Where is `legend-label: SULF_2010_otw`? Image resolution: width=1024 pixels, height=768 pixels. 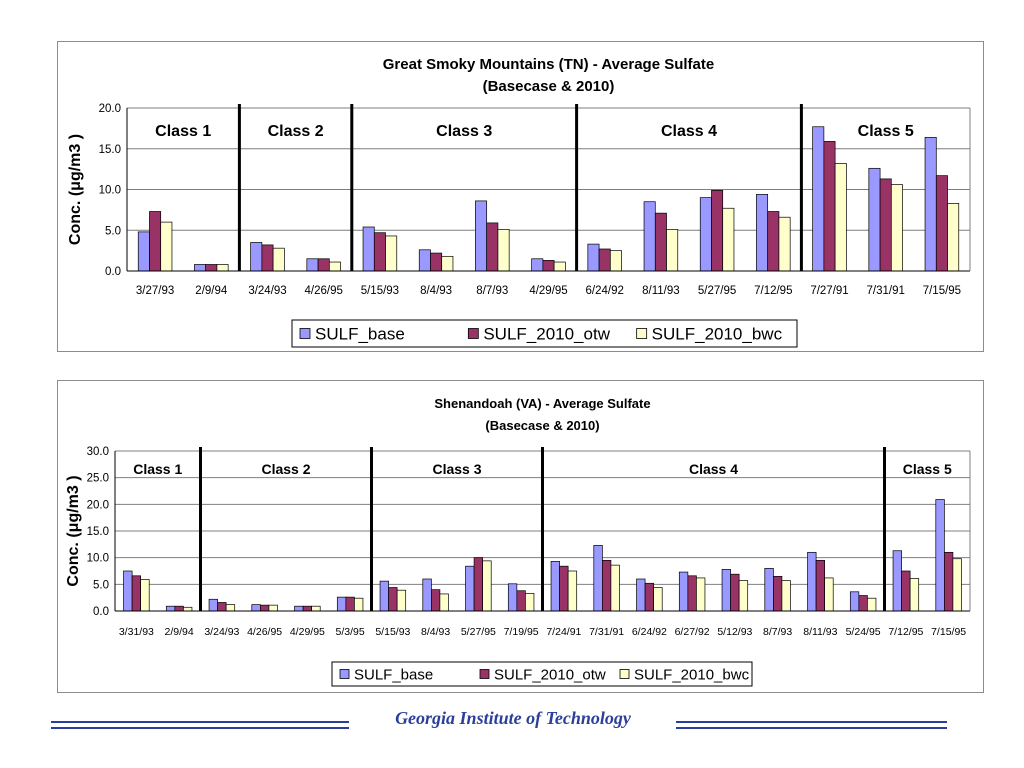
legend-label: SULF_2010_otw is located at coordinates (546, 334).